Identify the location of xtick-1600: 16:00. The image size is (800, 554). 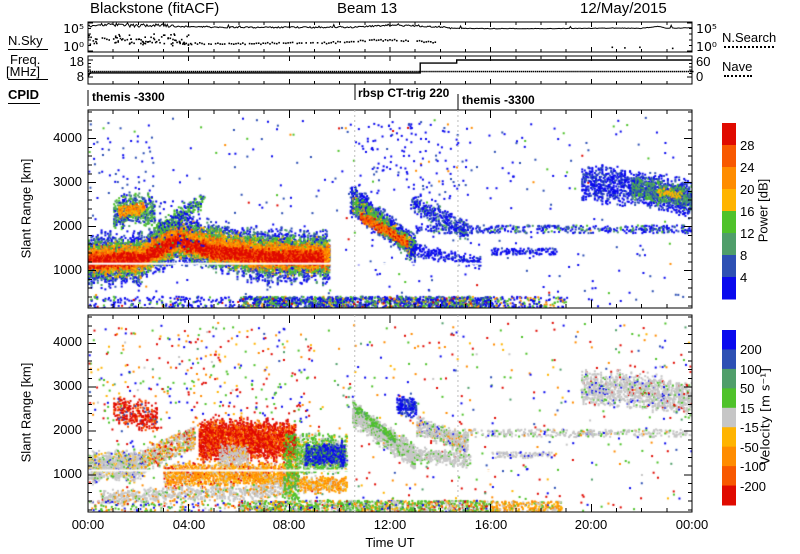
(491, 524).